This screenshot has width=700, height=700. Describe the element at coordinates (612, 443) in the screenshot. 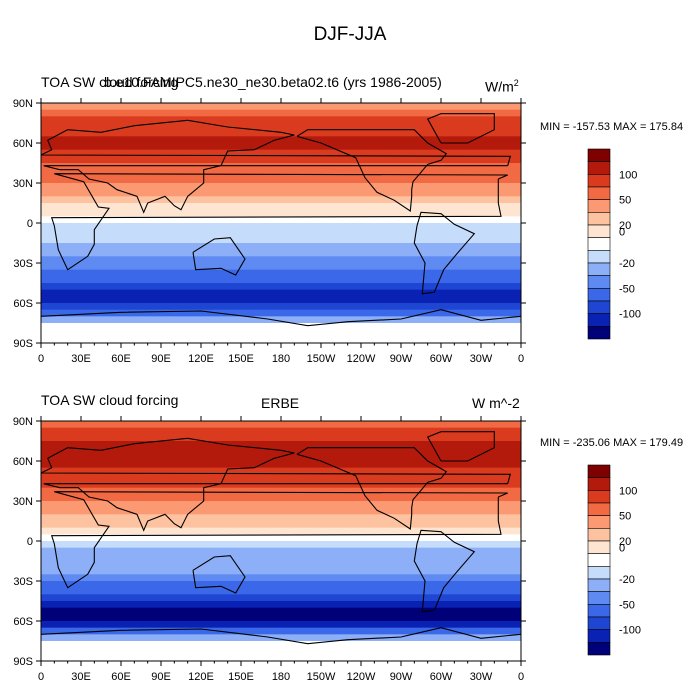

I see `panel-2-minmax: MIN = -235.06 MAX = 179.49` at that location.